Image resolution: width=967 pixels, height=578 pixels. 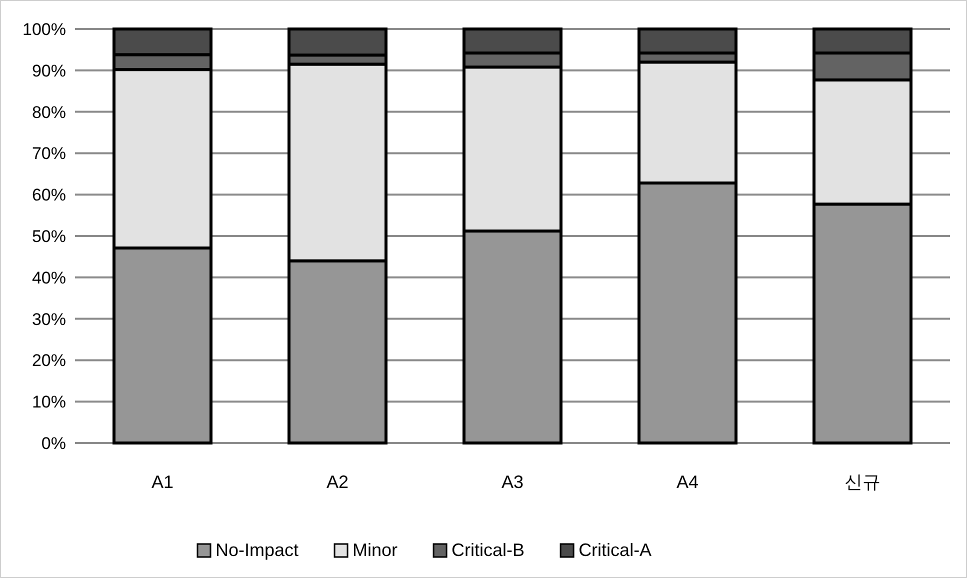 What do you see at coordinates (49, 360) in the screenshot?
I see `y-tick-label: 20%` at bounding box center [49, 360].